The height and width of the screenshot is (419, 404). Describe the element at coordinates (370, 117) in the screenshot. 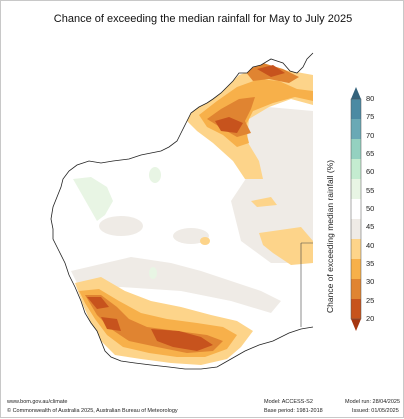

I see `colorbar-tick-label: 75` at that location.